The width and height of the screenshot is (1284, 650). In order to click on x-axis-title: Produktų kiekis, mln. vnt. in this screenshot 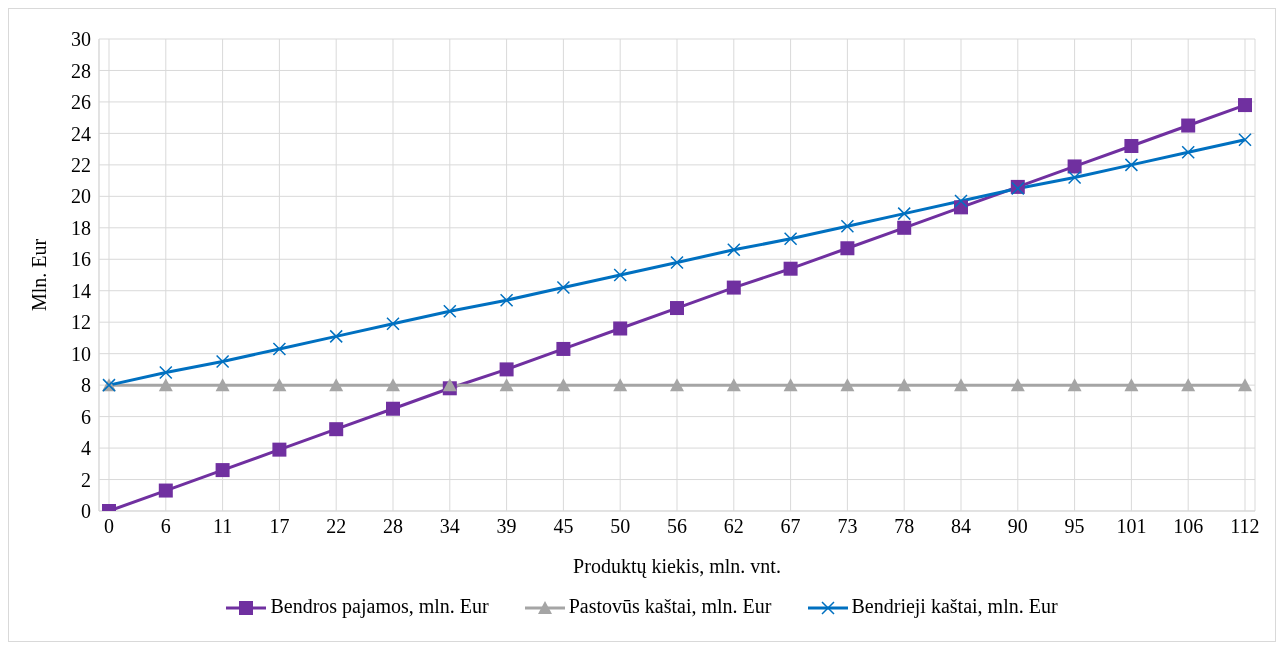, I will do `click(677, 566)`.